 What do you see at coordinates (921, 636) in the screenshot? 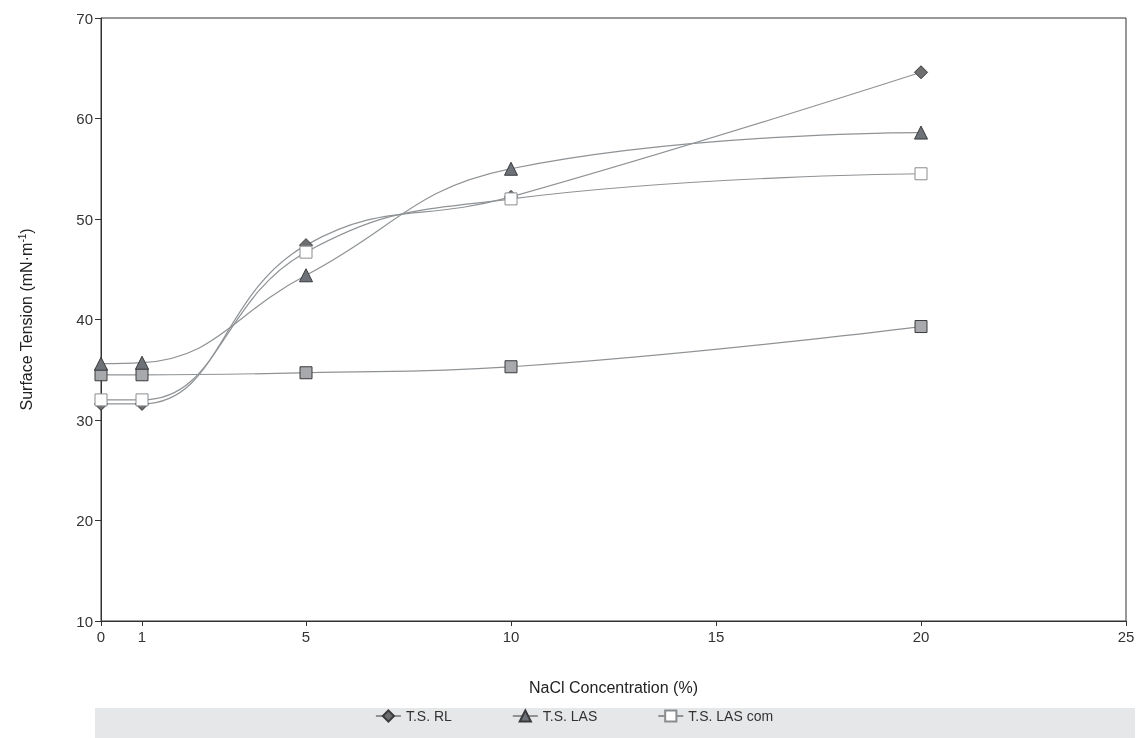
I see `x-tick-label: 20` at bounding box center [921, 636].